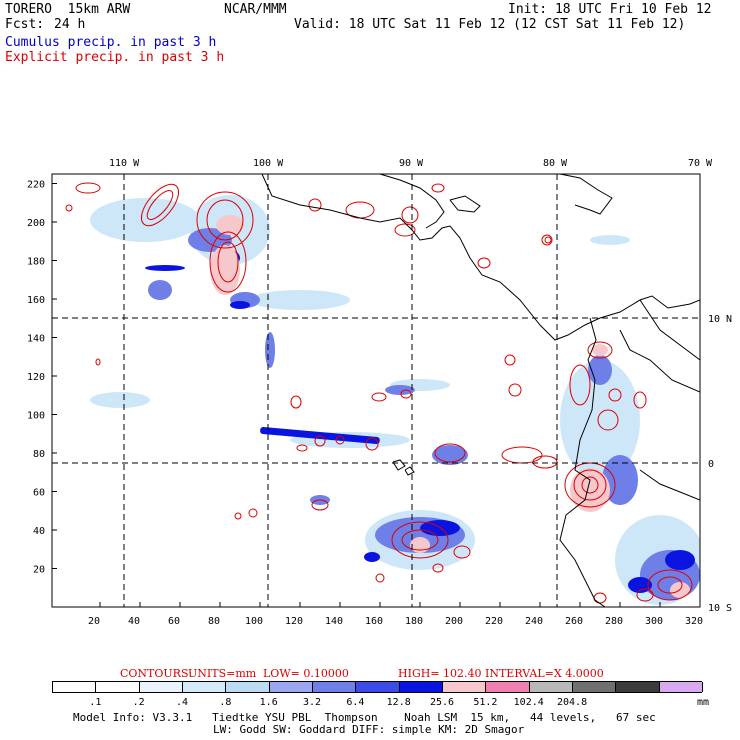  What do you see at coordinates (36, 300) in the screenshot?
I see `y-tick-label: 160` at bounding box center [36, 300].